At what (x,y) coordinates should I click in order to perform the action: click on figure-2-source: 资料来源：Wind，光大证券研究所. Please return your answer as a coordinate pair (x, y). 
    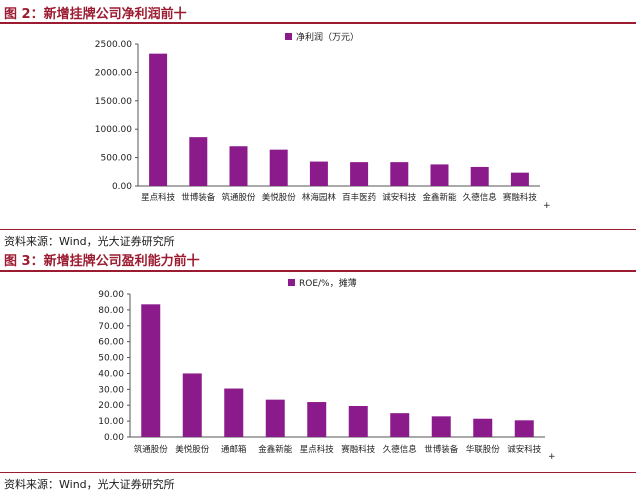
    Looking at the image, I should click on (89, 241).